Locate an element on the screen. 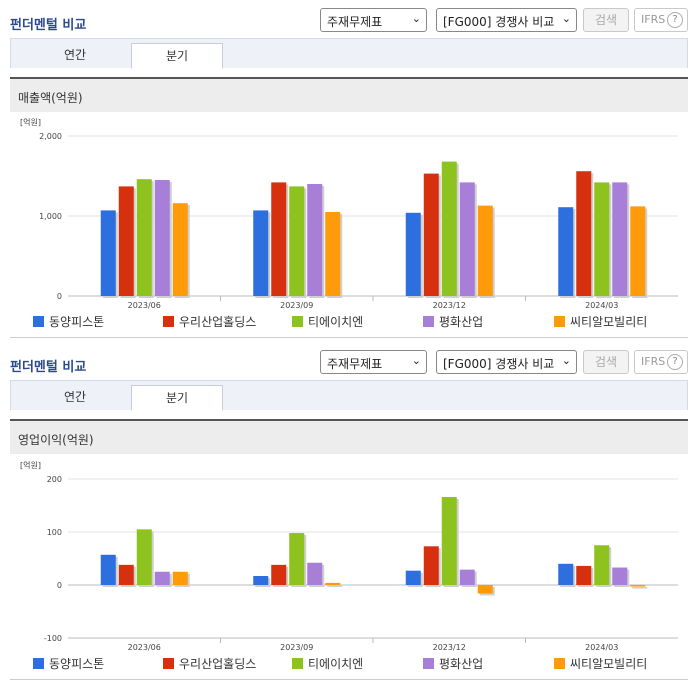  y-tick-label: 2,000 is located at coordinates (50, 136).